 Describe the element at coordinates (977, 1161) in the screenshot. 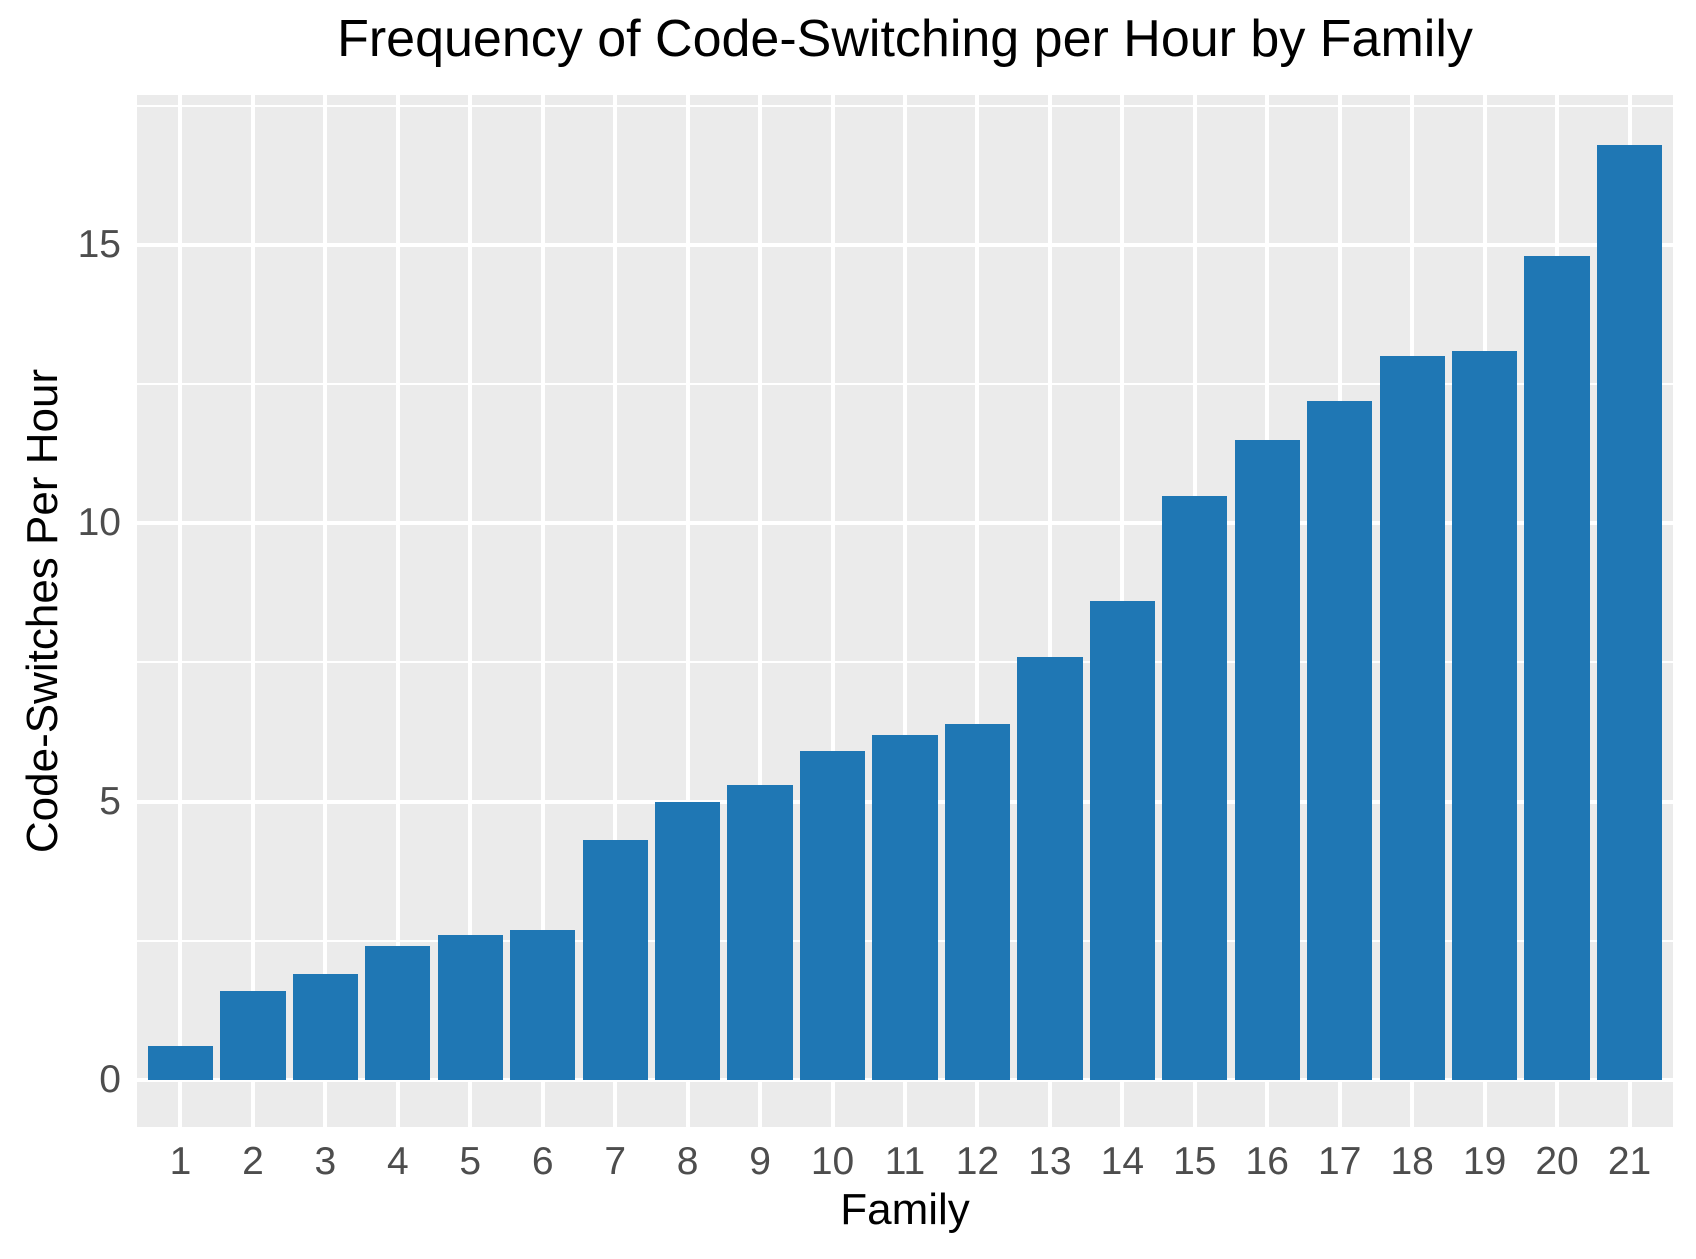

I see `x-tick-label: 12` at that location.